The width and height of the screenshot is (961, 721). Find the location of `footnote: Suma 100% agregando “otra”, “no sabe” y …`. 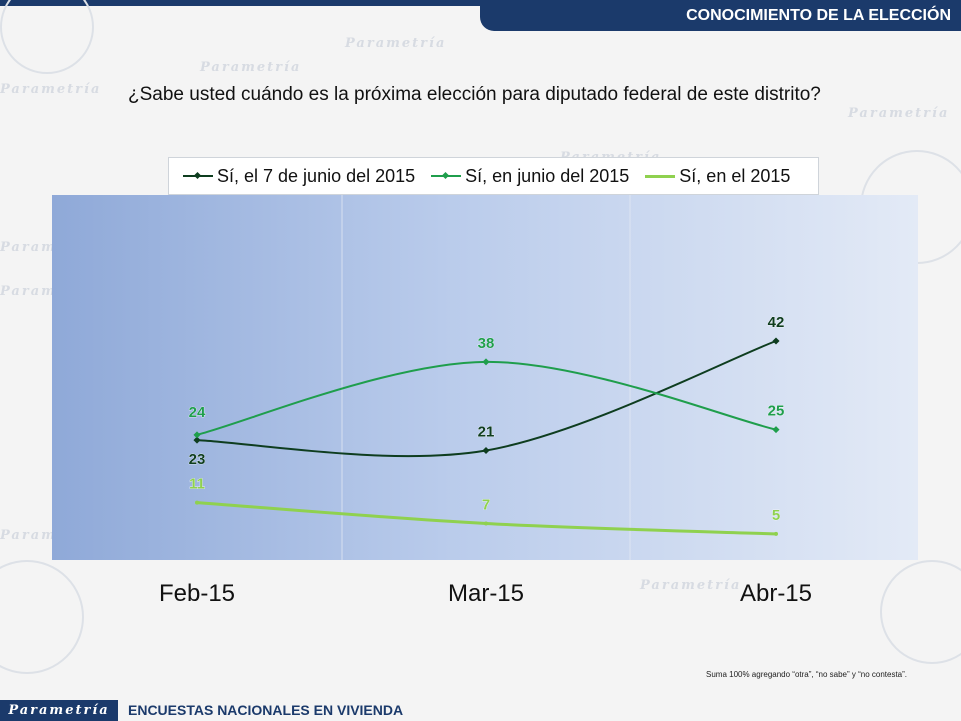

footnote: Suma 100% agregando “otra”, “no sabe” y … is located at coordinates (806, 674).